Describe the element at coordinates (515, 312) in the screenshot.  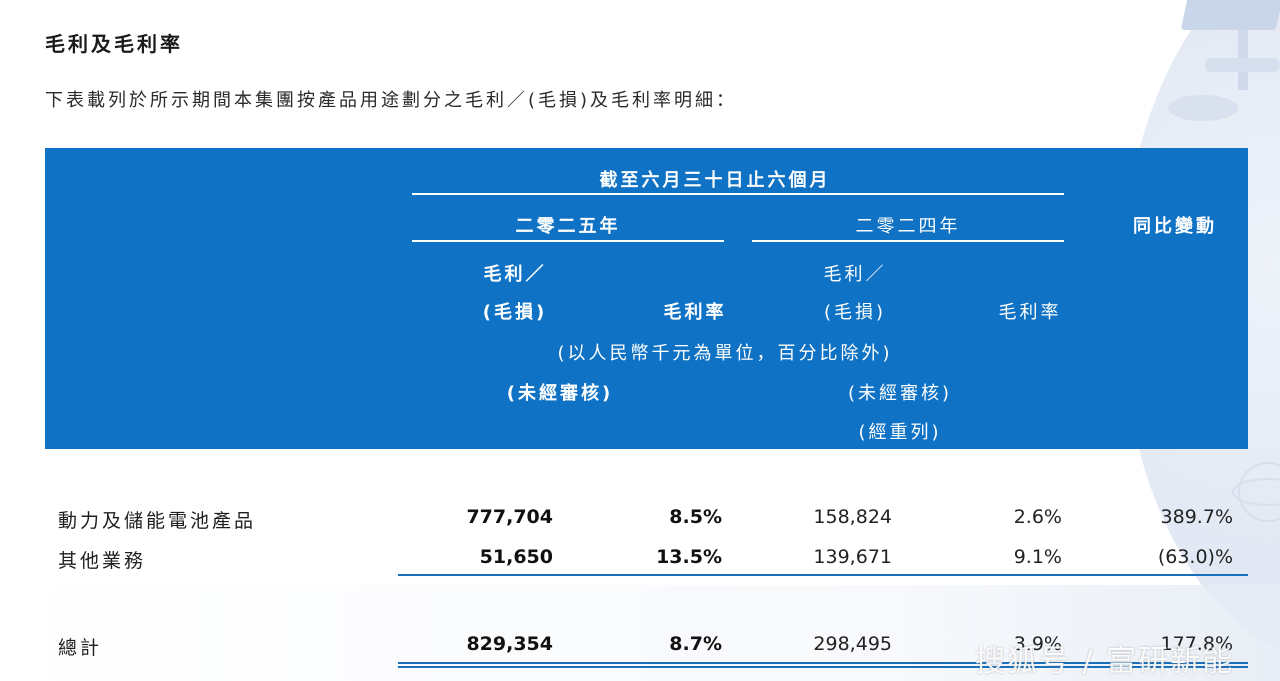
I see `header-gp-2025-line2: (毛損)` at that location.